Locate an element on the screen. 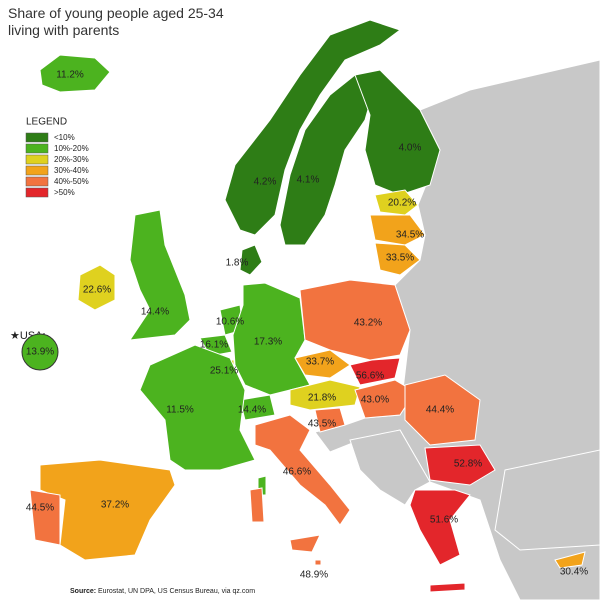 The width and height of the screenshot is (600, 605). value-label: 11.5% is located at coordinates (180, 410).